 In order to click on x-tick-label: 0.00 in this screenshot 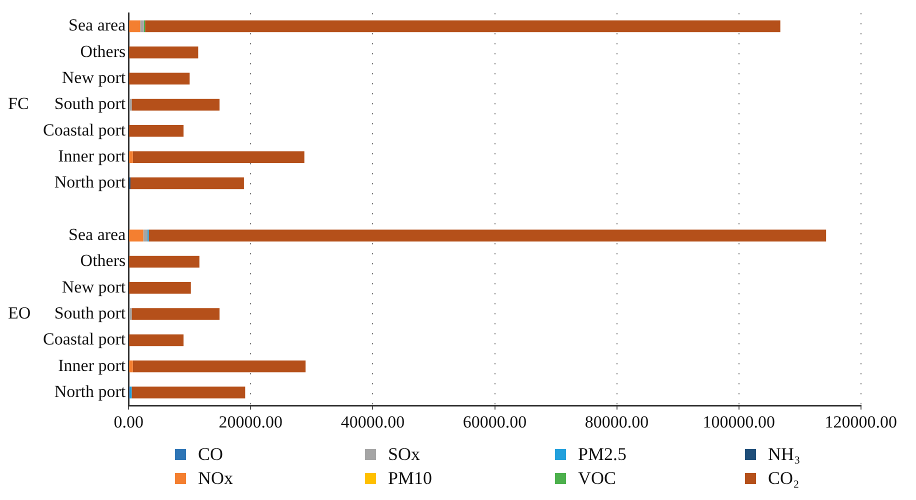, I will do `click(129, 422)`.